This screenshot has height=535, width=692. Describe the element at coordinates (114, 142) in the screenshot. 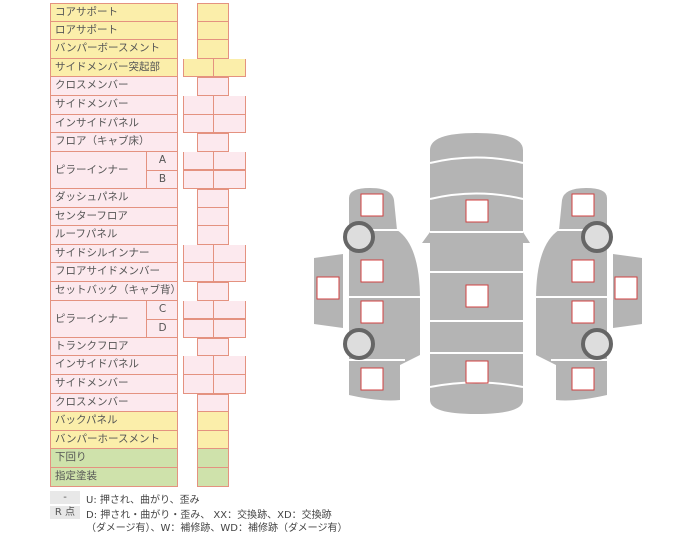

I see `row-label: フロア（キャブ床）` at that location.